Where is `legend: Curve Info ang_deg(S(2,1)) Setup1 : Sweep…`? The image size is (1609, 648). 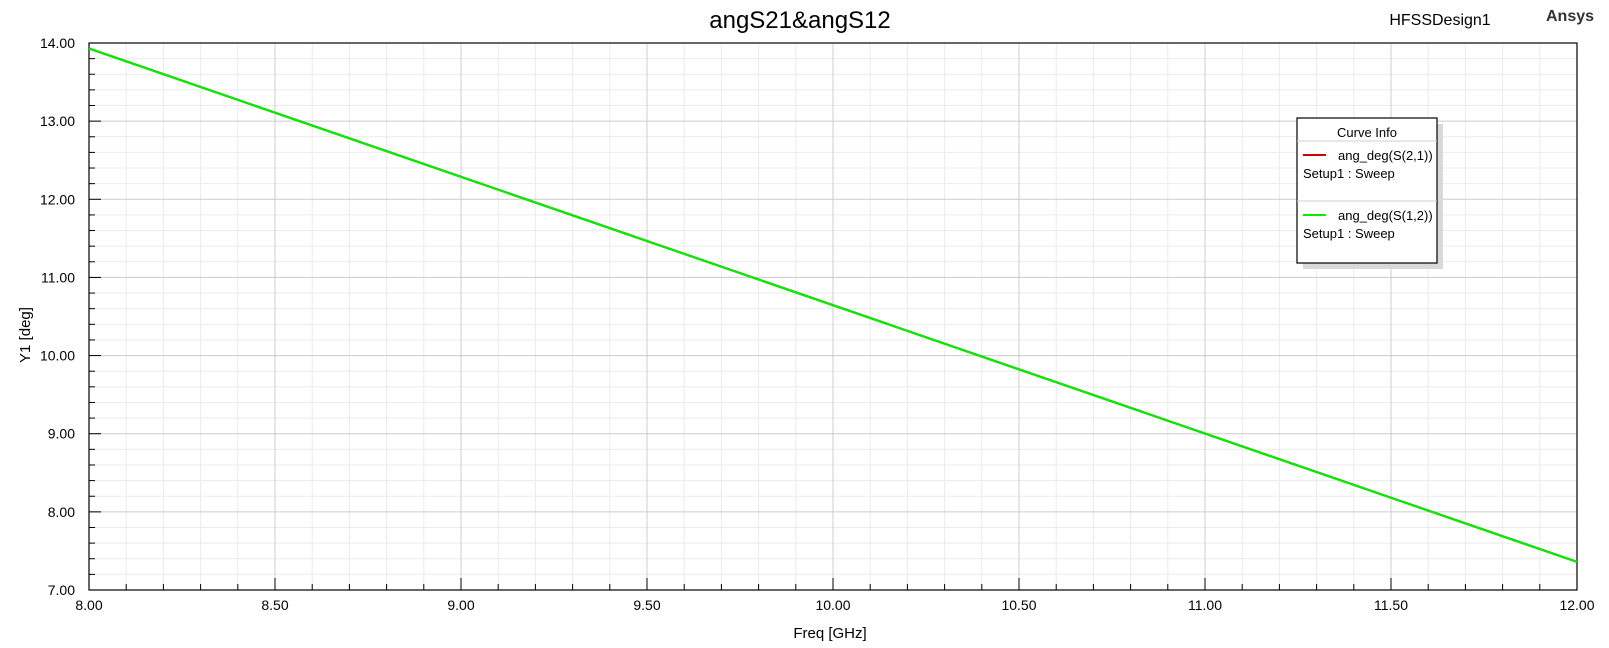
legend: Curve Info ang_deg(S(2,1)) Setup1 : Sweep… is located at coordinates (1369, 193).